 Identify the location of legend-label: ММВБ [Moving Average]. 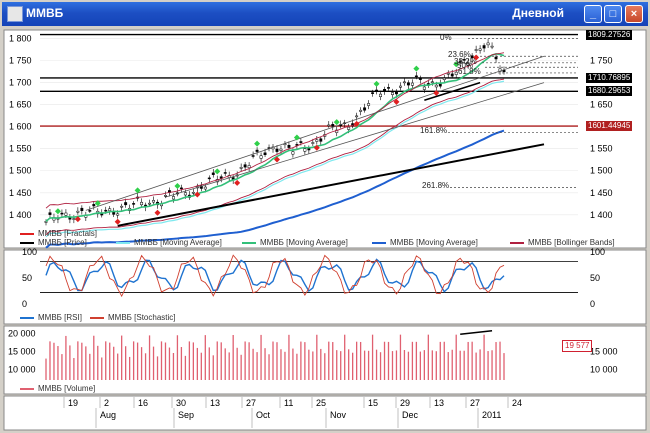
(434, 242).